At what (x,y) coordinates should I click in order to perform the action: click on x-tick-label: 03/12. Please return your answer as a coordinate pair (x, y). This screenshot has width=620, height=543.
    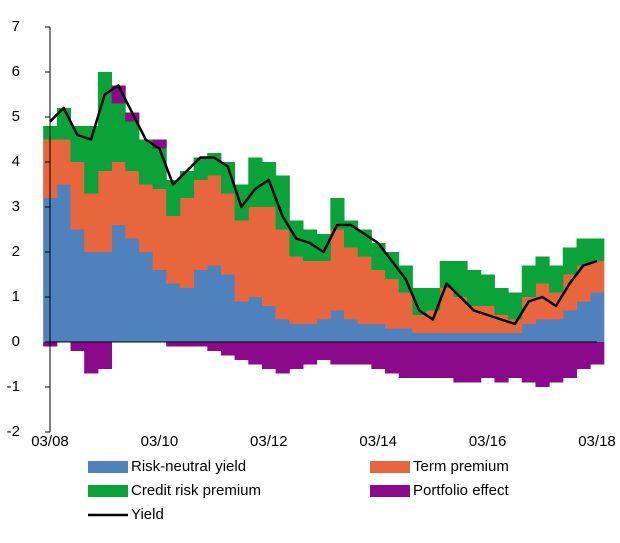
    Looking at the image, I should click on (269, 441).